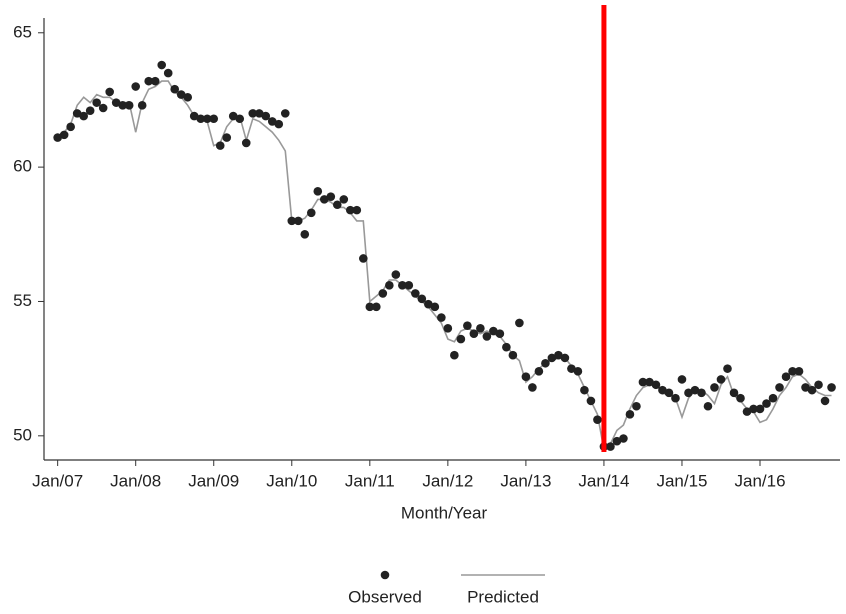 This screenshot has height=614, width=846. What do you see at coordinates (603, 480) in the screenshot?
I see `x-tick-label: Jan/14` at bounding box center [603, 480].